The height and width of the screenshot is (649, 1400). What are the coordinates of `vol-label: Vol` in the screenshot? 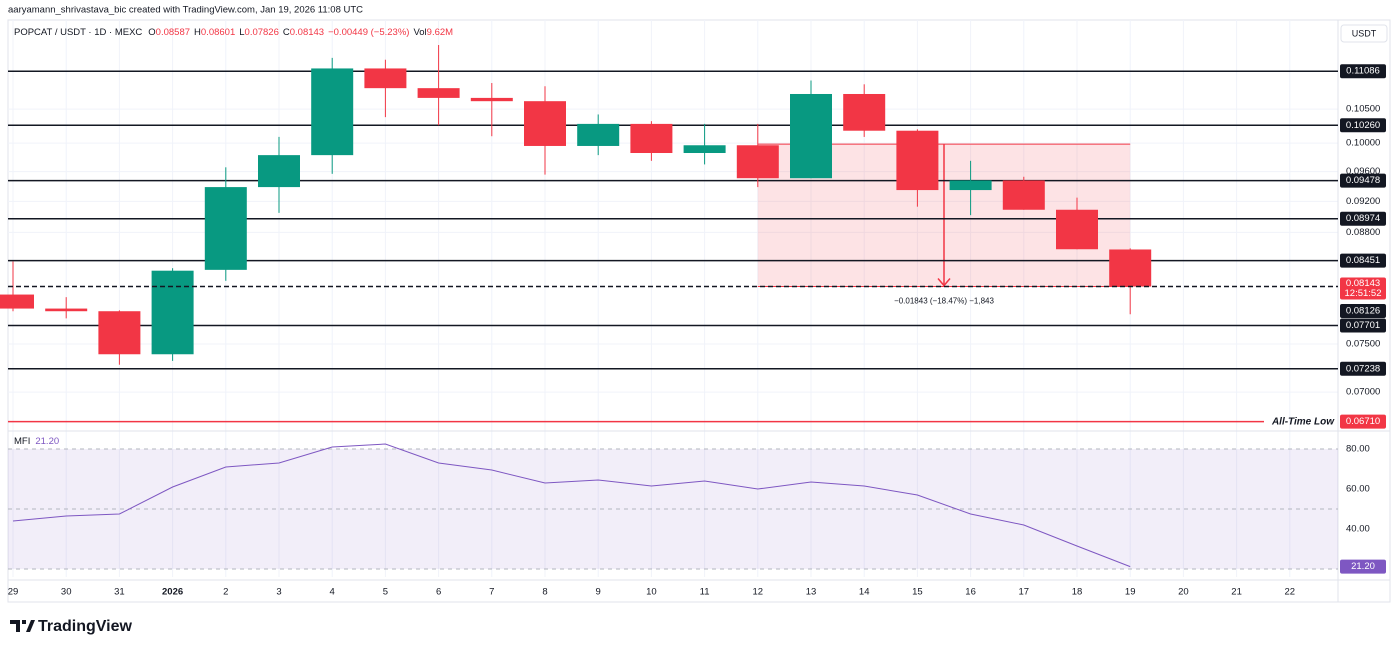 It's located at (419, 32).